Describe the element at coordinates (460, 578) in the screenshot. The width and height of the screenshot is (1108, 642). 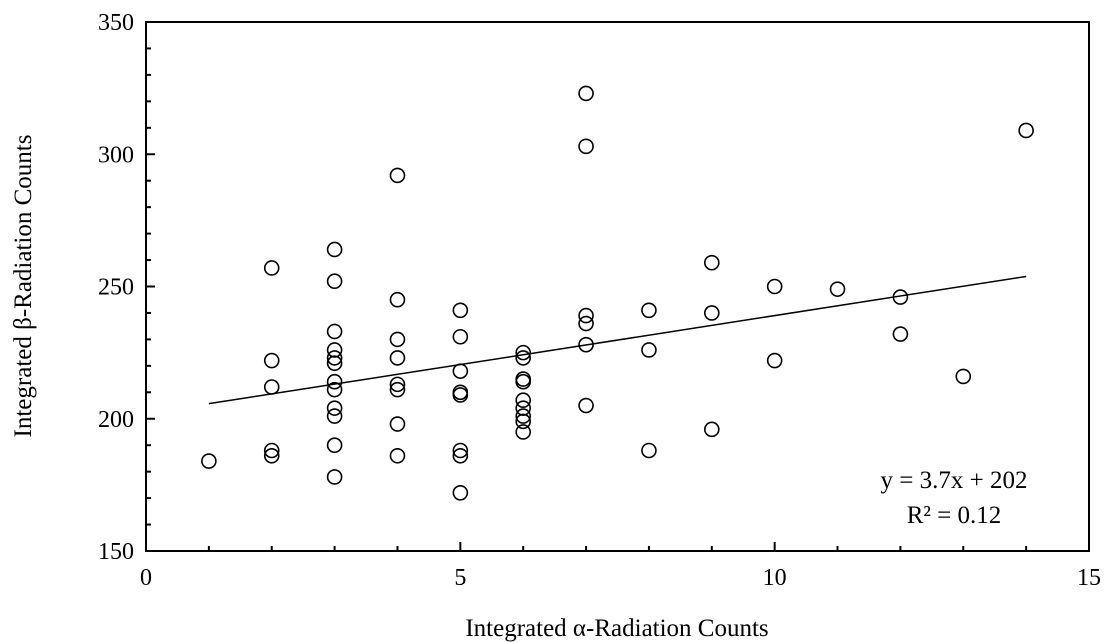
I see `x-tick-label: 5` at that location.